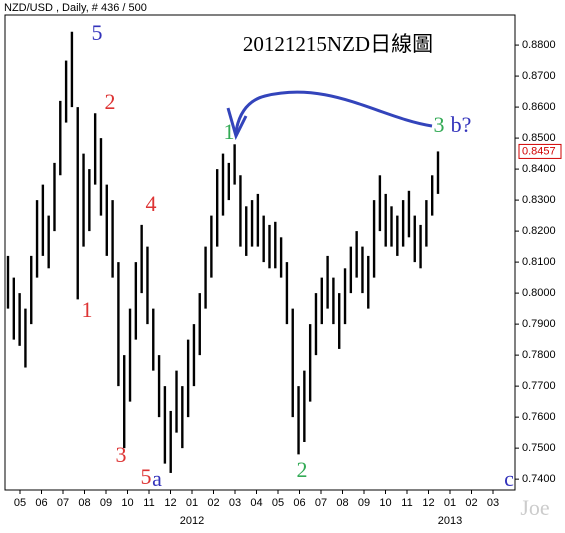  What do you see at coordinates (539, 324) in the screenshot?
I see `y-tick-label: 0.7900` at bounding box center [539, 324].